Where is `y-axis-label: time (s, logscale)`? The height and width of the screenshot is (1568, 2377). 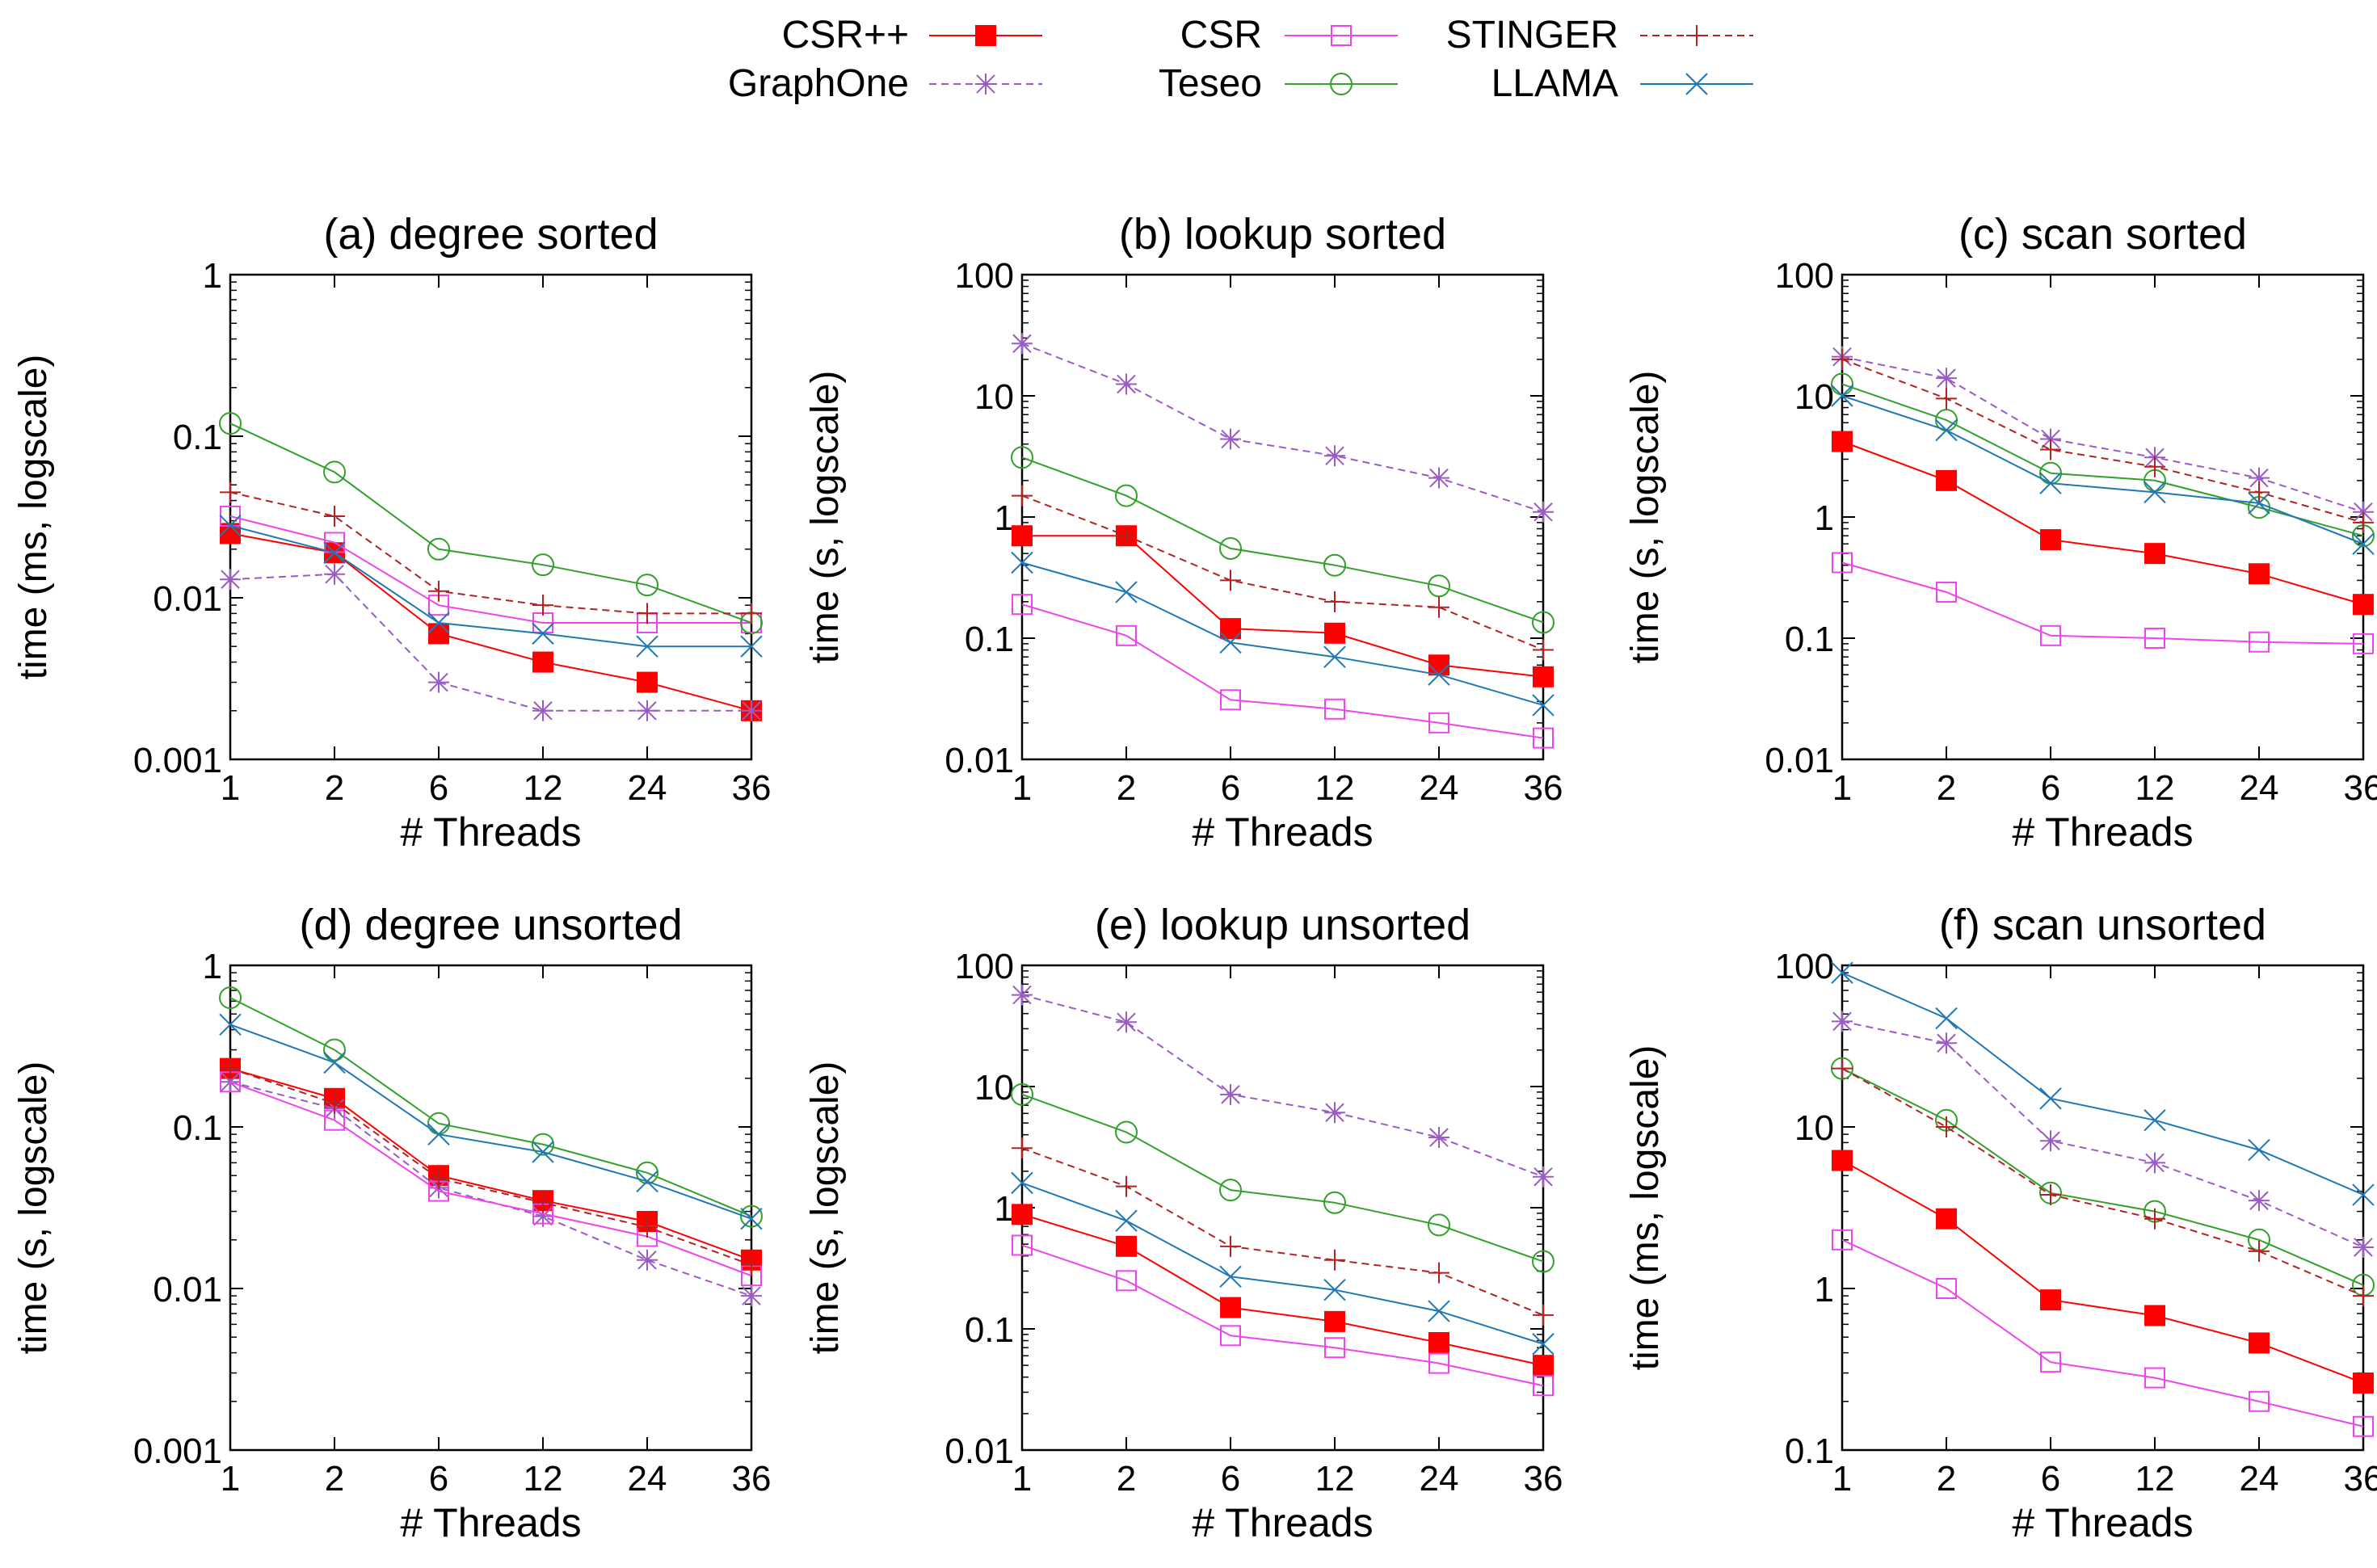 y-axis-label: time (s, logscale) is located at coordinates (33, 1208).